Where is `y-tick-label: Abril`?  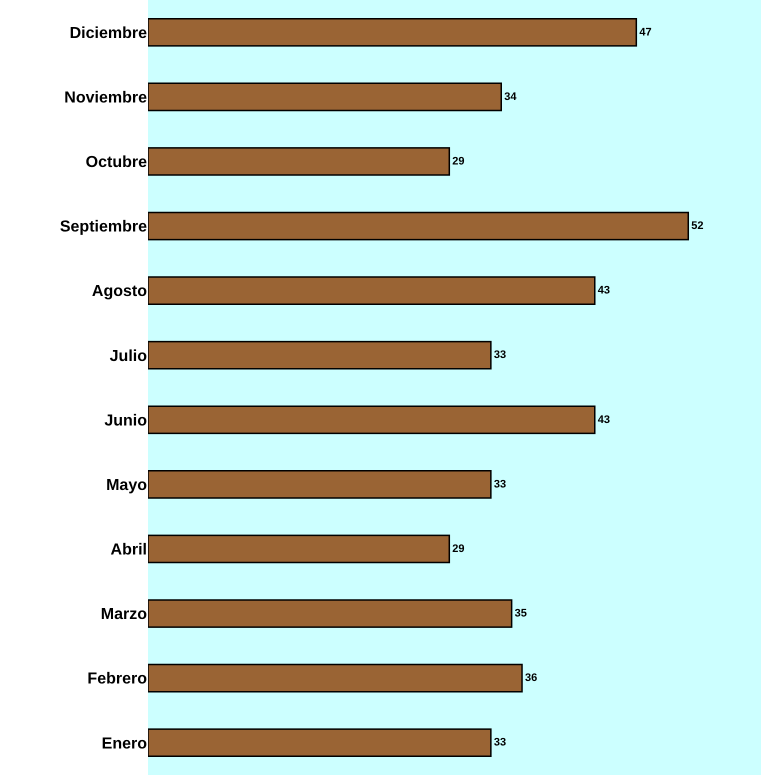 y-tick-label: Abril is located at coordinates (128, 550).